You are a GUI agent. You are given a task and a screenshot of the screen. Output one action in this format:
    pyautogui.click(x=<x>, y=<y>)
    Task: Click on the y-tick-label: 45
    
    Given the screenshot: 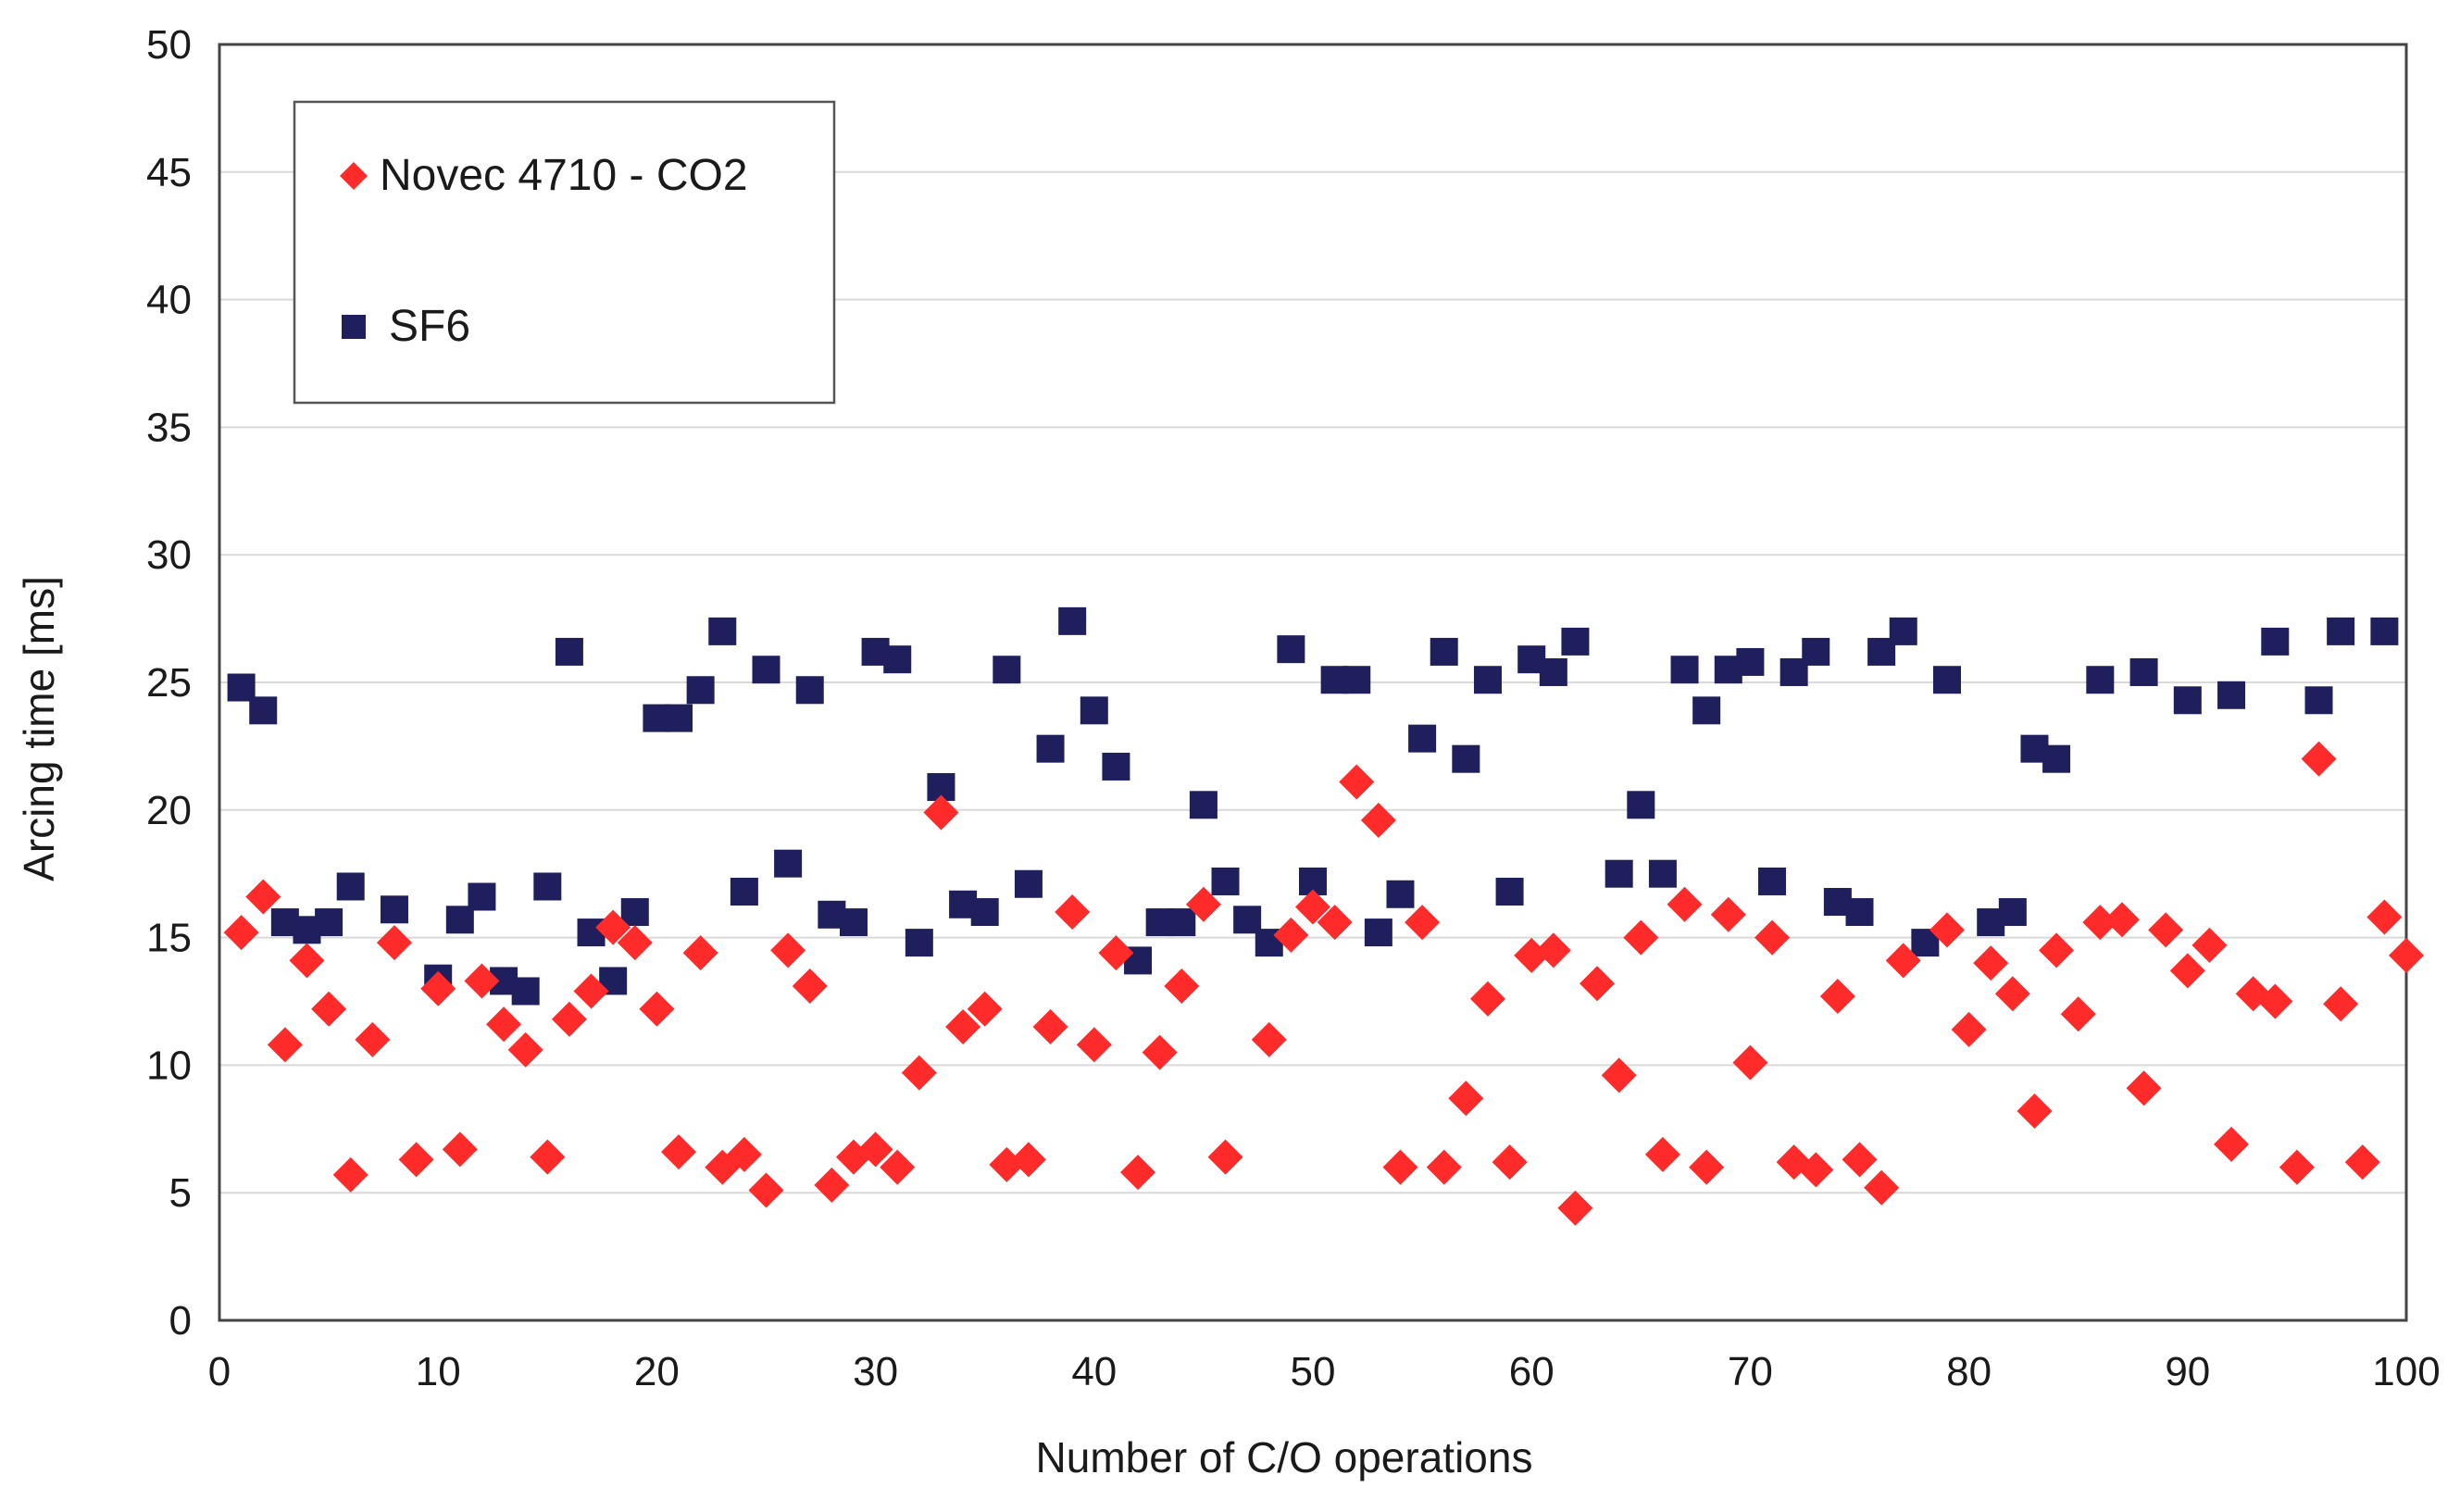 What is the action you would take?
    pyautogui.click(x=169, y=172)
    